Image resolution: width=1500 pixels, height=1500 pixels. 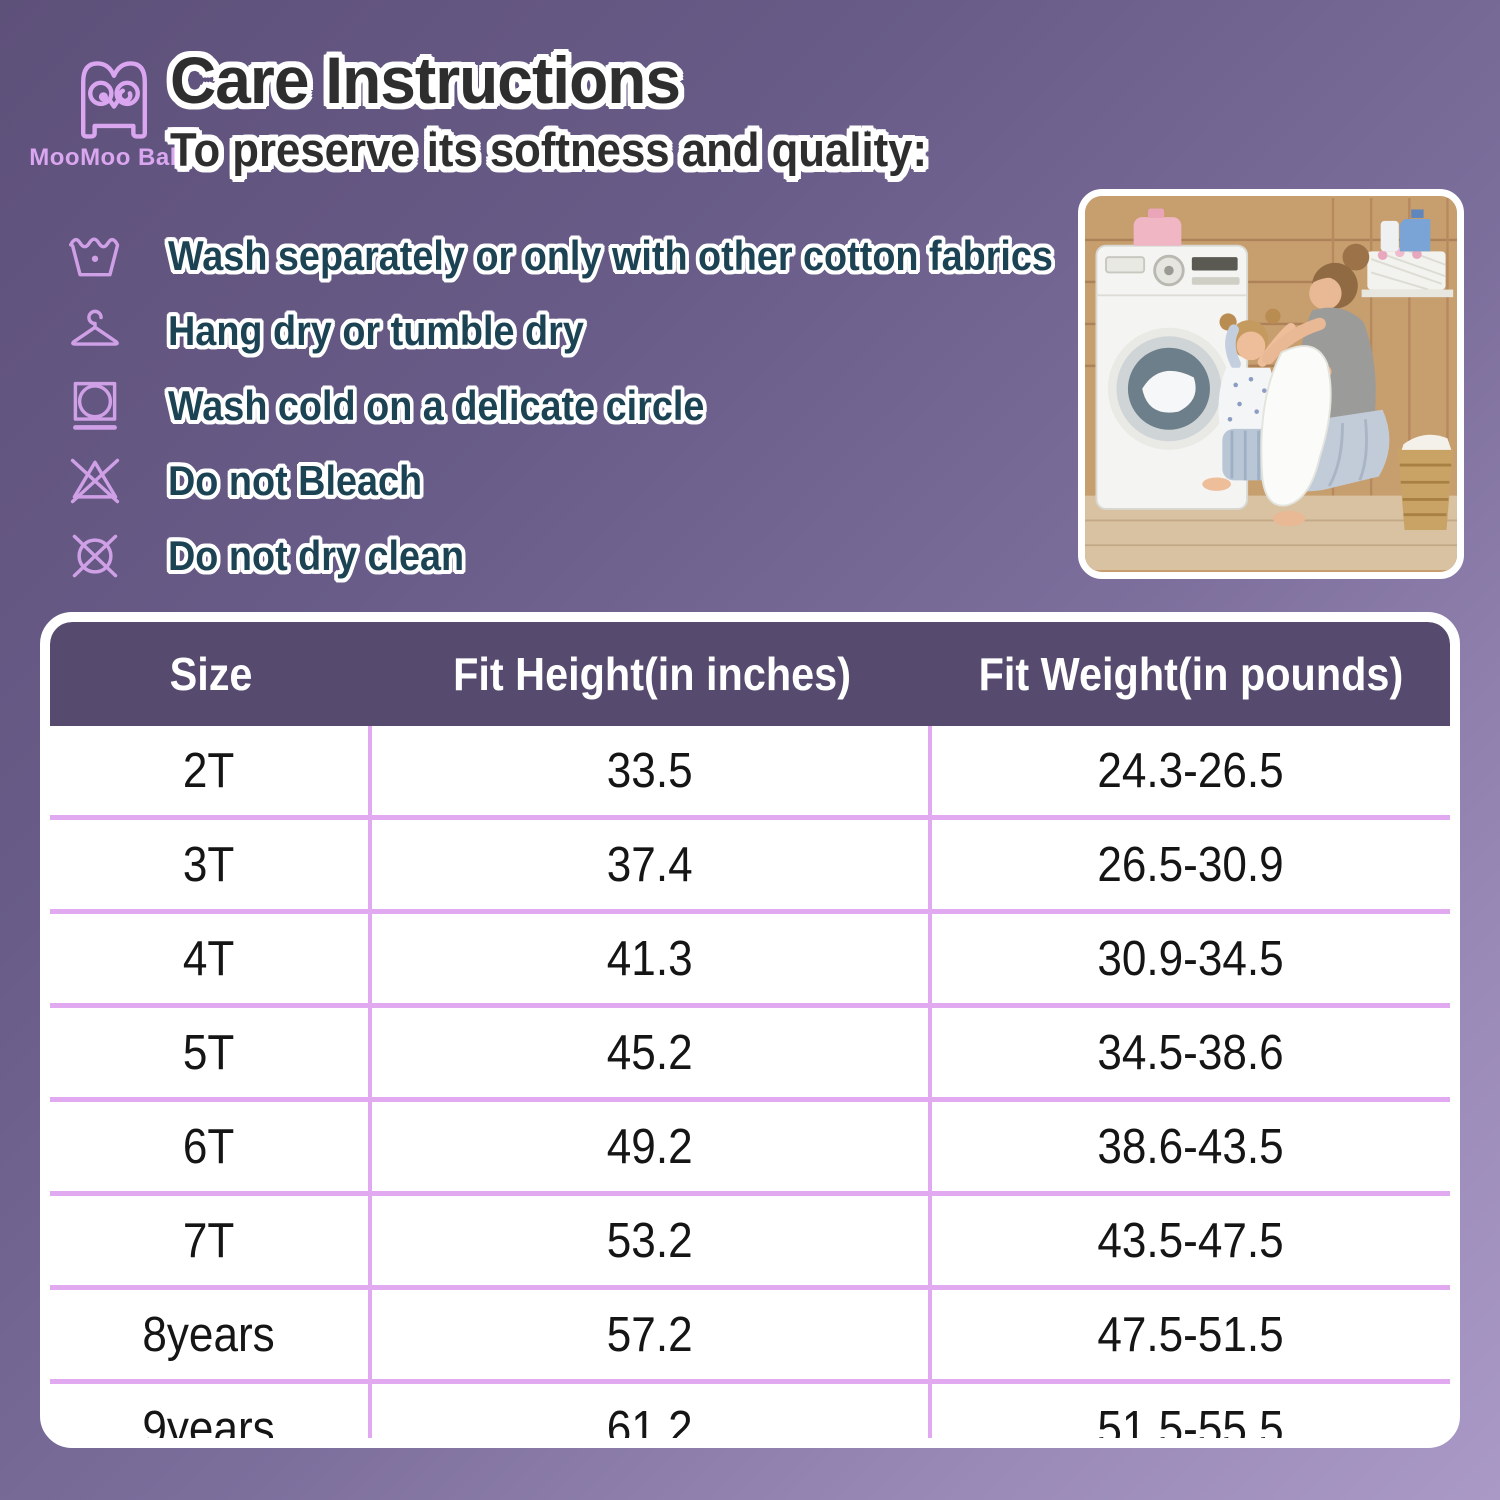 I want to click on cell-height: 45.2, so click(x=652, y=1052).